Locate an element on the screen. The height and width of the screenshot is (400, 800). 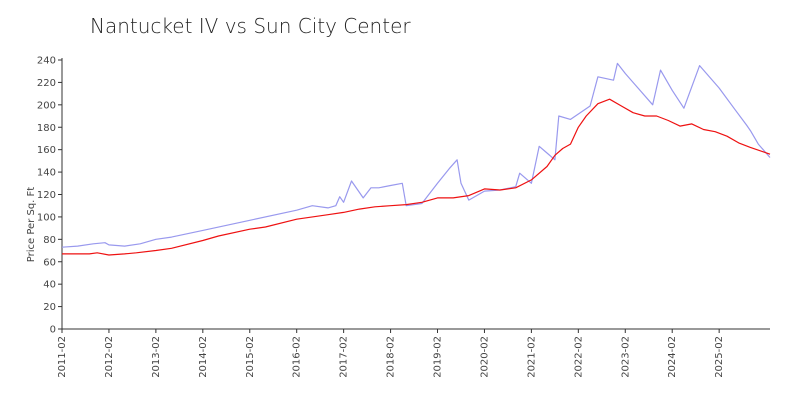
y-tick-label: 0 is located at coordinates (53, 330).